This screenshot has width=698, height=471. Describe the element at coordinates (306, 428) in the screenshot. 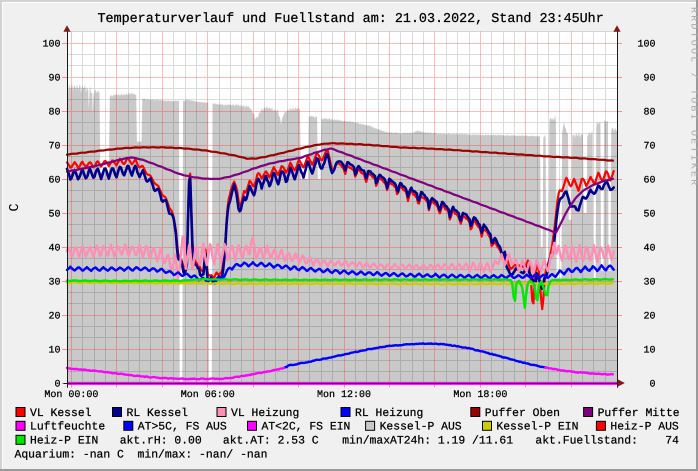

I see `svg-text: AT<2C, FS EIN` at that location.